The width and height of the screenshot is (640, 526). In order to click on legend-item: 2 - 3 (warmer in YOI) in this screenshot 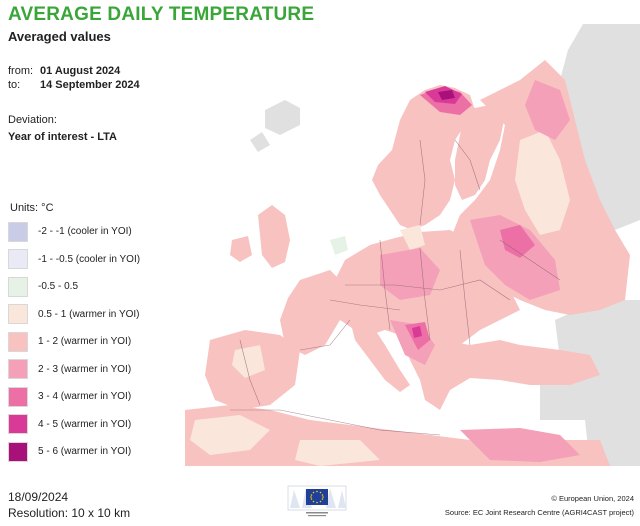, I will do `click(75, 370)`.